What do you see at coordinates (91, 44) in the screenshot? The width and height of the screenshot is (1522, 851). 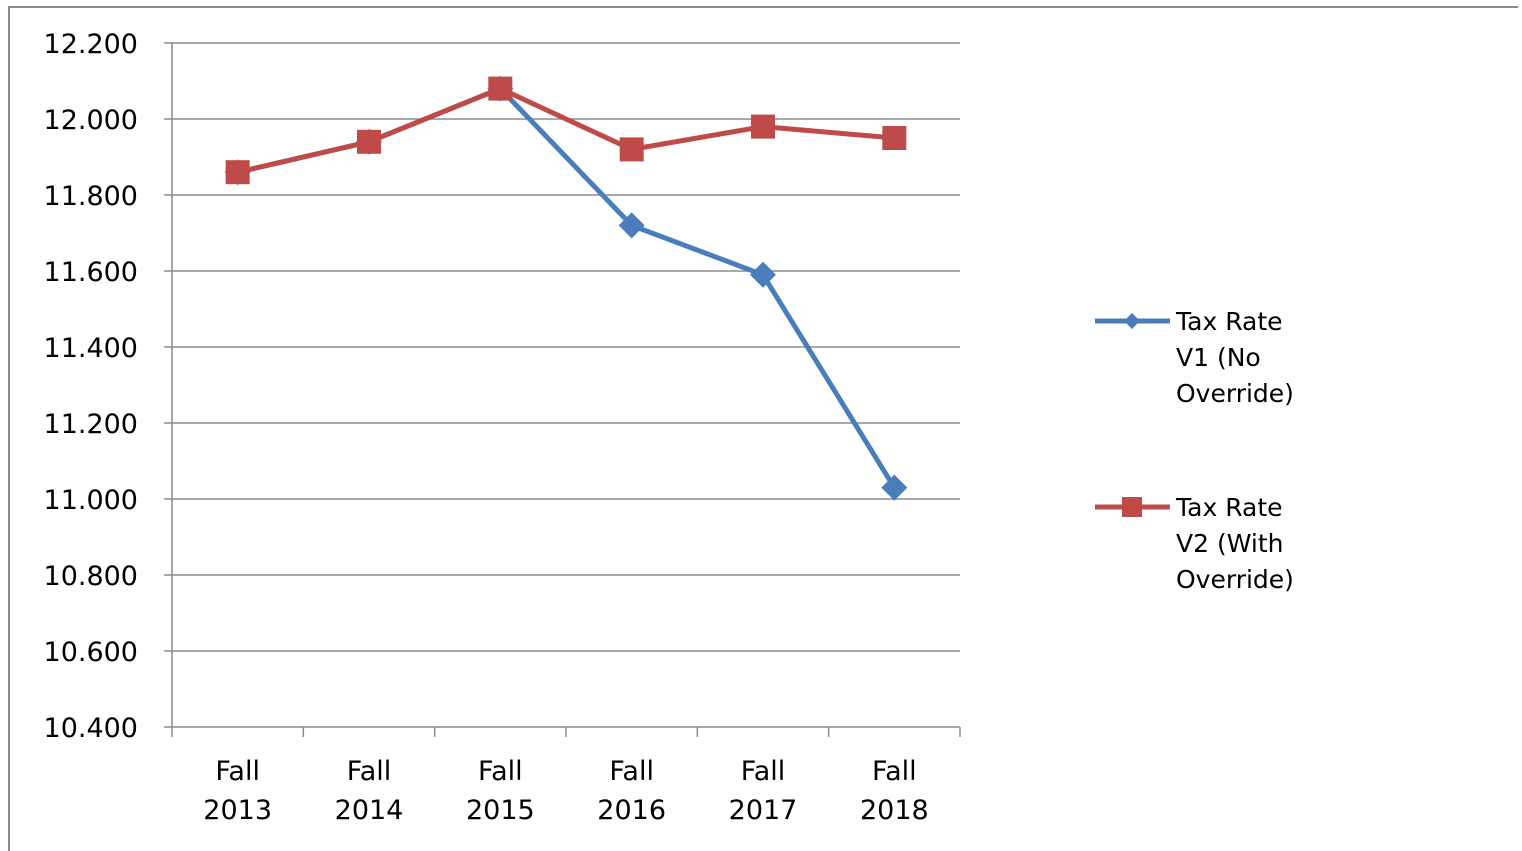 I see `y-tick-label: 12.200` at bounding box center [91, 44].